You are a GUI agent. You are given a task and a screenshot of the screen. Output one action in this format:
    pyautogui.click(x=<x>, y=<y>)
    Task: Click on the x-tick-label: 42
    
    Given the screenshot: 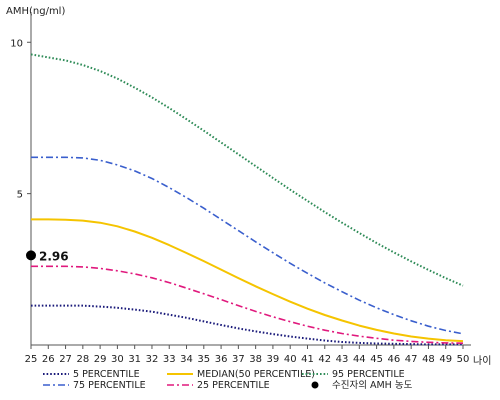 What is the action you would take?
    pyautogui.click(x=324, y=359)
    